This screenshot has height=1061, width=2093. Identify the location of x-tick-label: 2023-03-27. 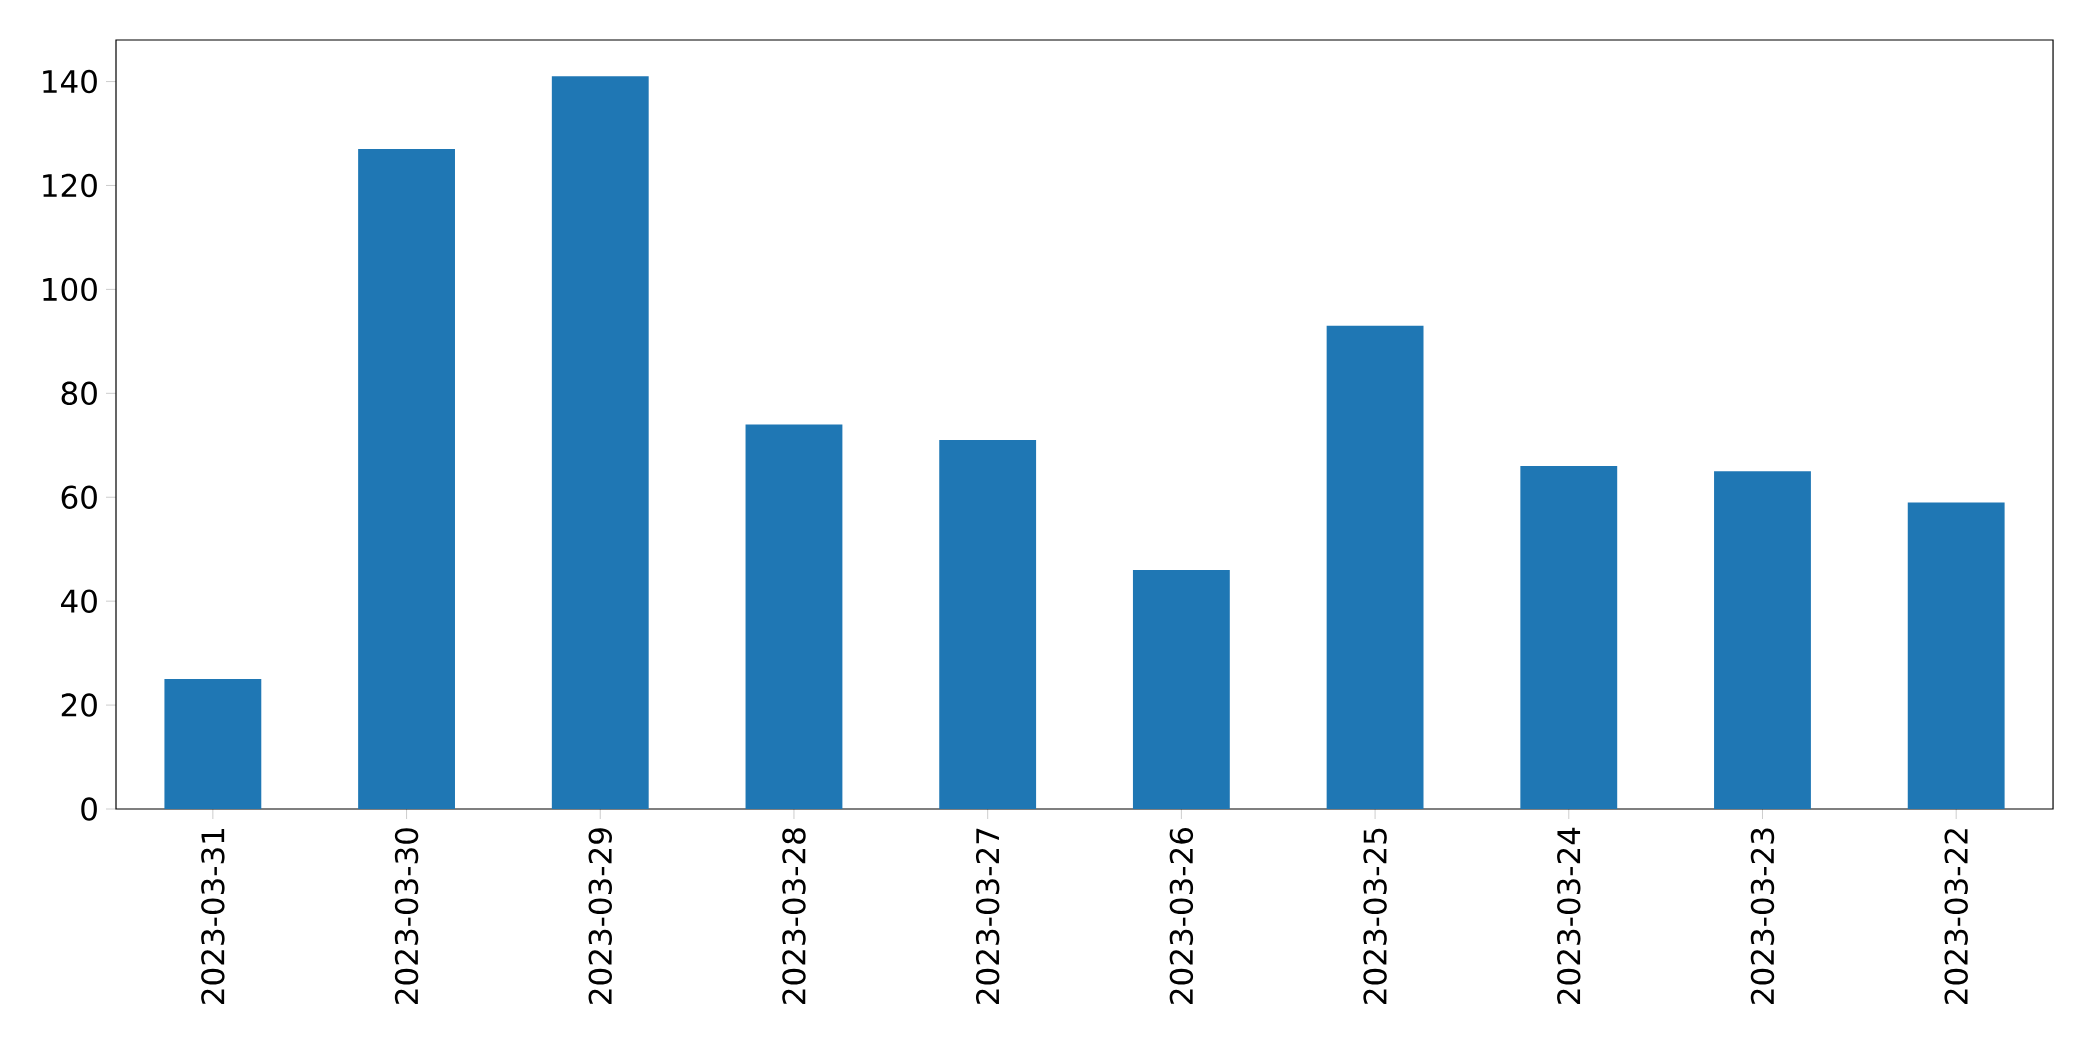
(987, 916).